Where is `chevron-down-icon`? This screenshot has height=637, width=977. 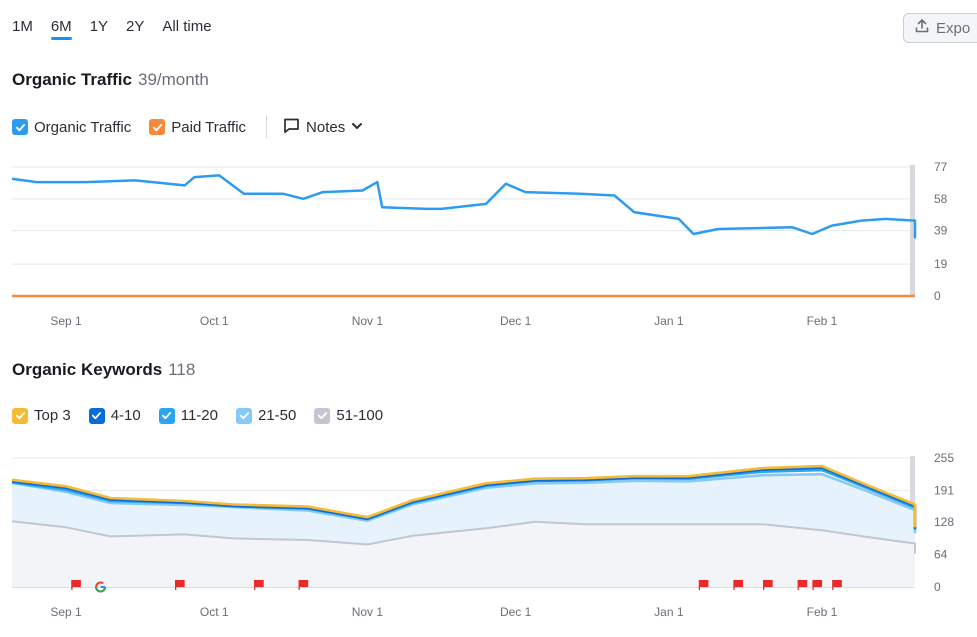 chevron-down-icon is located at coordinates (357, 127).